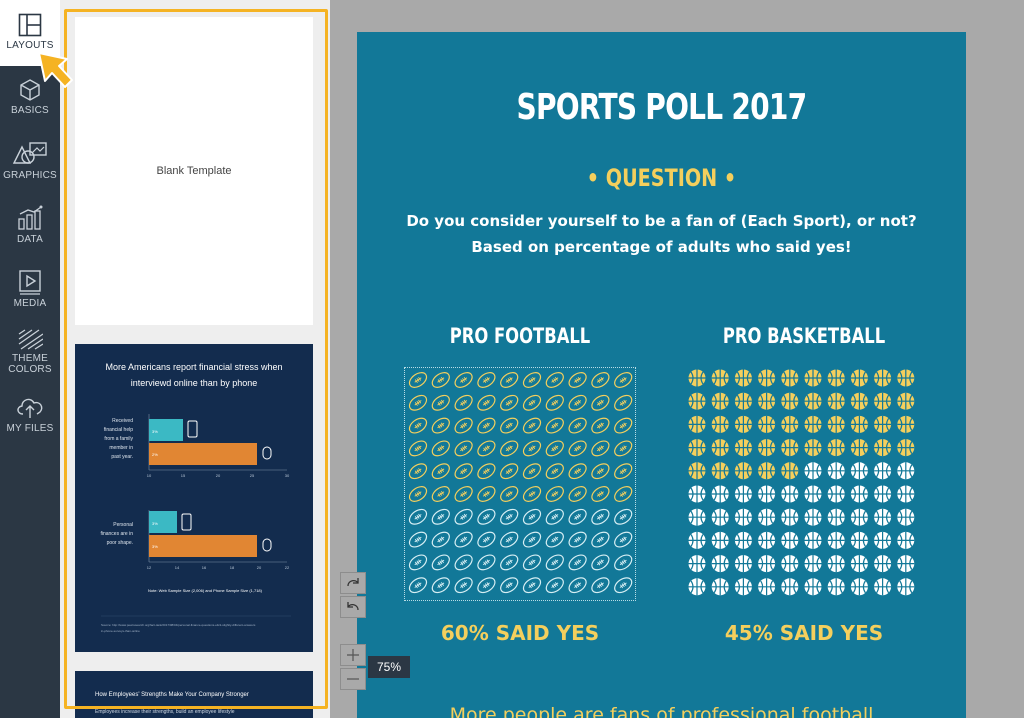 The image size is (1024, 718). What do you see at coordinates (353, 679) in the screenshot?
I see `zoom-out-button` at bounding box center [353, 679].